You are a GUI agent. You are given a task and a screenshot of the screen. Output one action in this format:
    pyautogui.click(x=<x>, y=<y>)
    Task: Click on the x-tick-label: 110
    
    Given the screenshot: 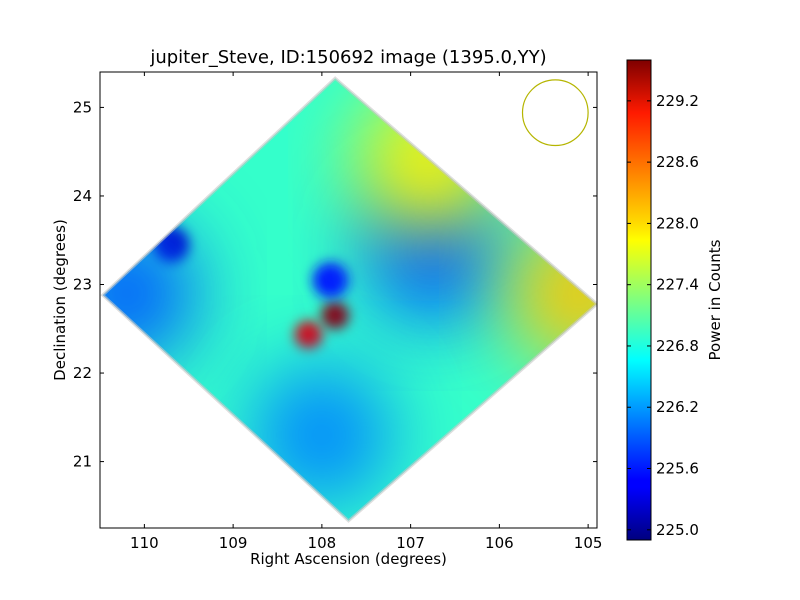 What is the action you would take?
    pyautogui.click(x=144, y=543)
    